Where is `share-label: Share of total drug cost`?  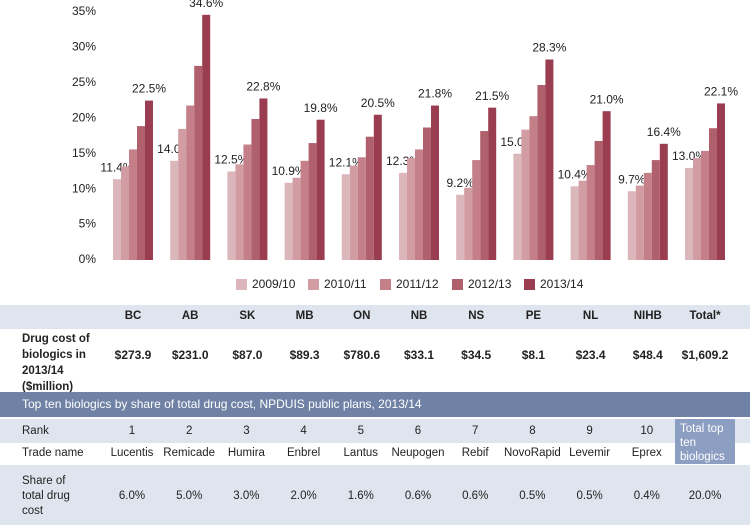
share-label: Share of total drug cost is located at coordinates (46, 496).